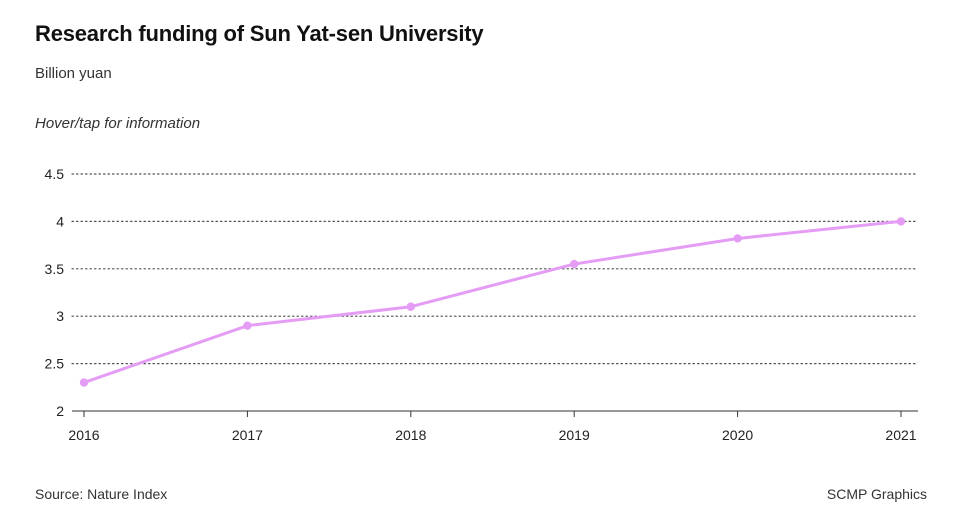 The height and width of the screenshot is (528, 975). What do you see at coordinates (60, 221) in the screenshot?
I see `y-tick-label: 4` at bounding box center [60, 221].